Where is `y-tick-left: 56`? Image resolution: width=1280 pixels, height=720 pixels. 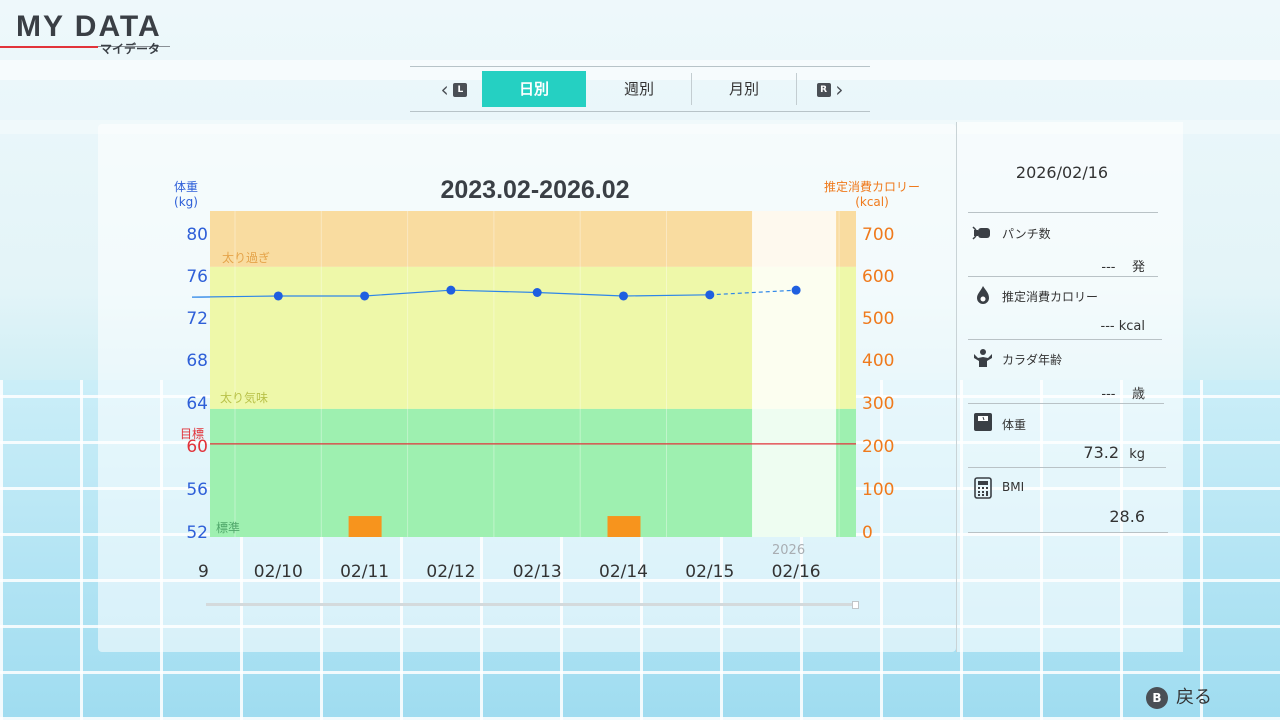 y-tick-left: 56 is located at coordinates (197, 490).